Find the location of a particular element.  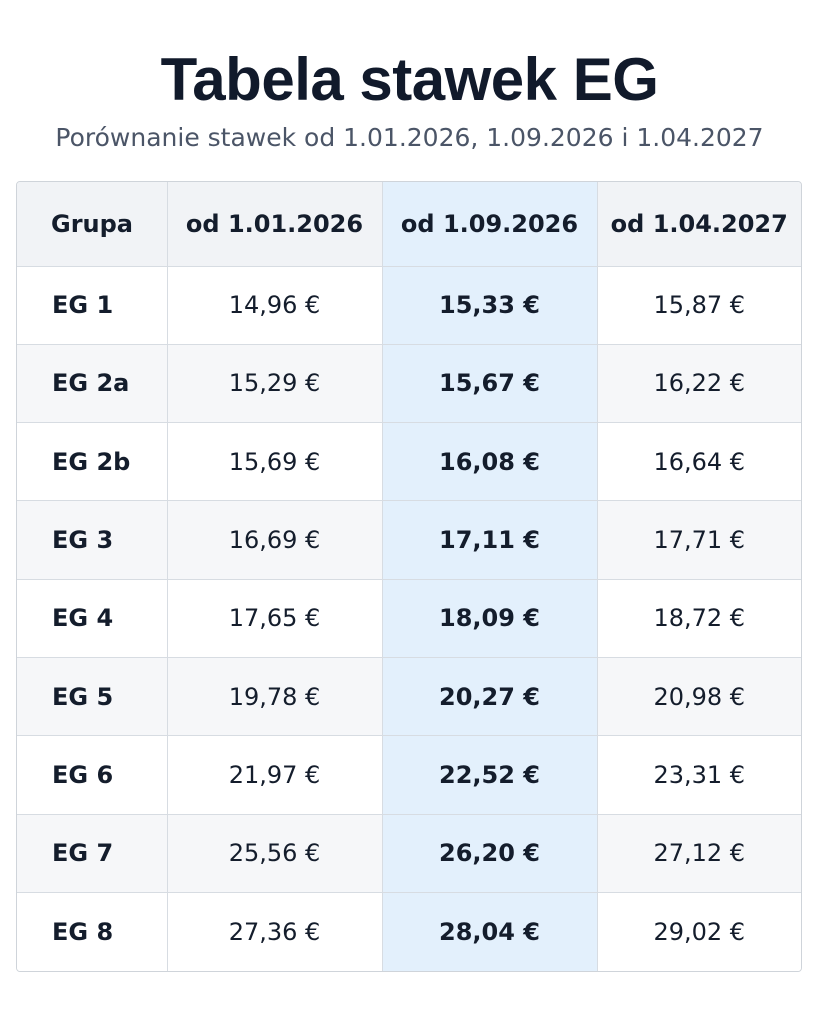

rate-cell-2027-04: 17,71 € is located at coordinates (699, 540).